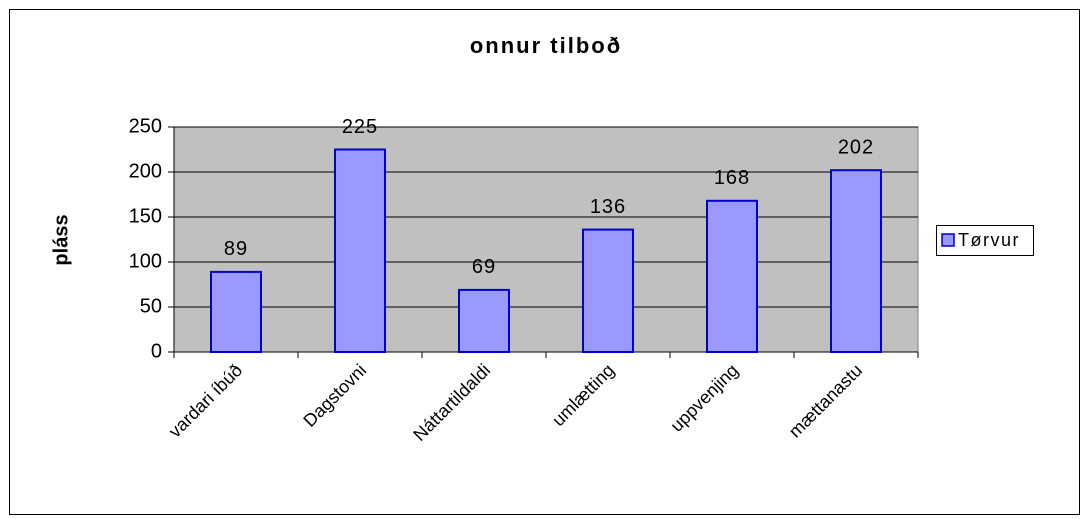  I want to click on data-label: 136, so click(608, 207).